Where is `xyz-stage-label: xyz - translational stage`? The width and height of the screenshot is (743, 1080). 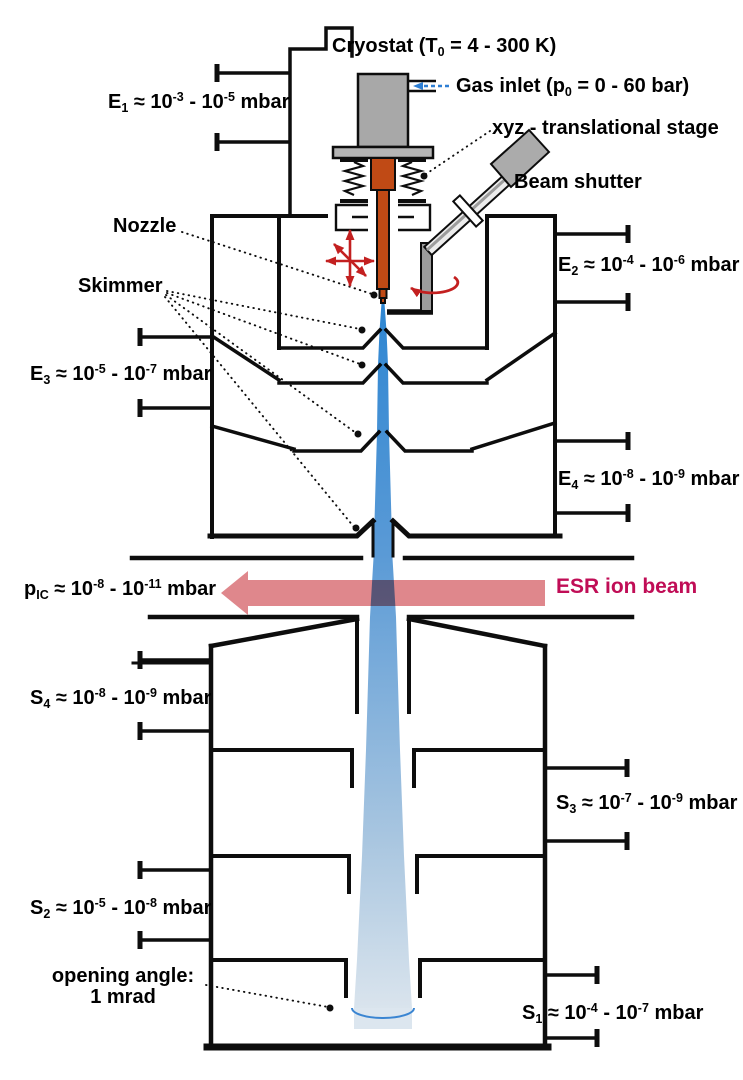
xyz-stage-label: xyz - translational stage is located at coordinates (605, 128).